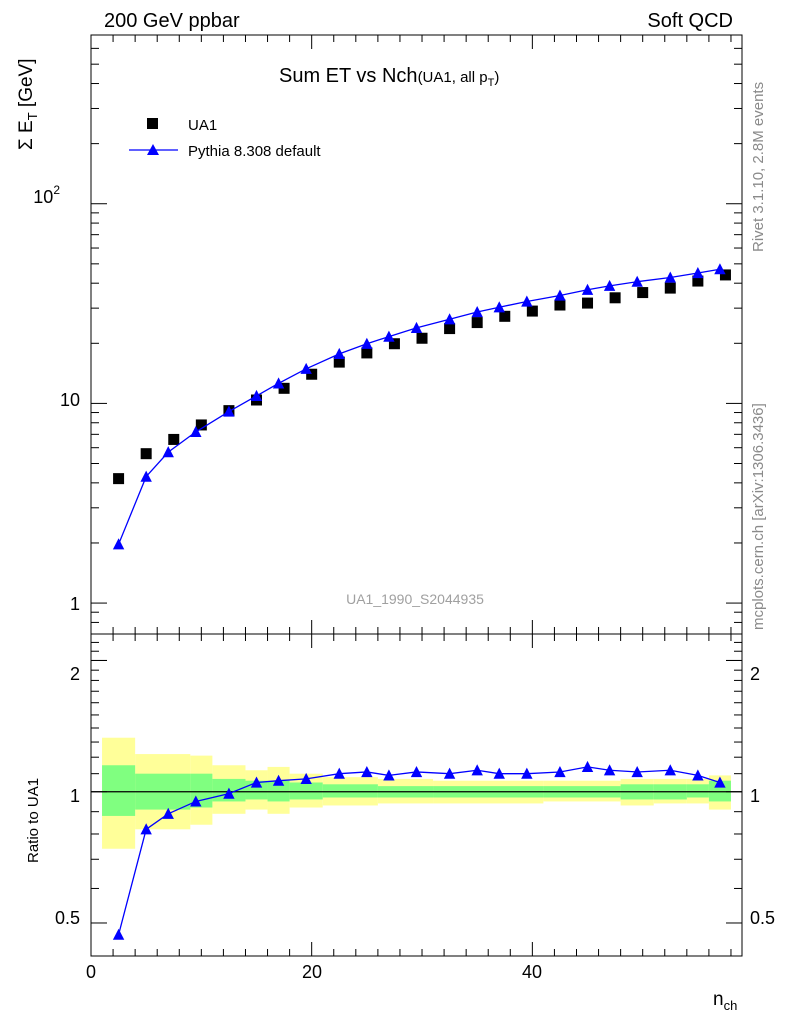 The height and width of the screenshot is (1024, 786). I want to click on header-right: Soft QCD, so click(690, 21).